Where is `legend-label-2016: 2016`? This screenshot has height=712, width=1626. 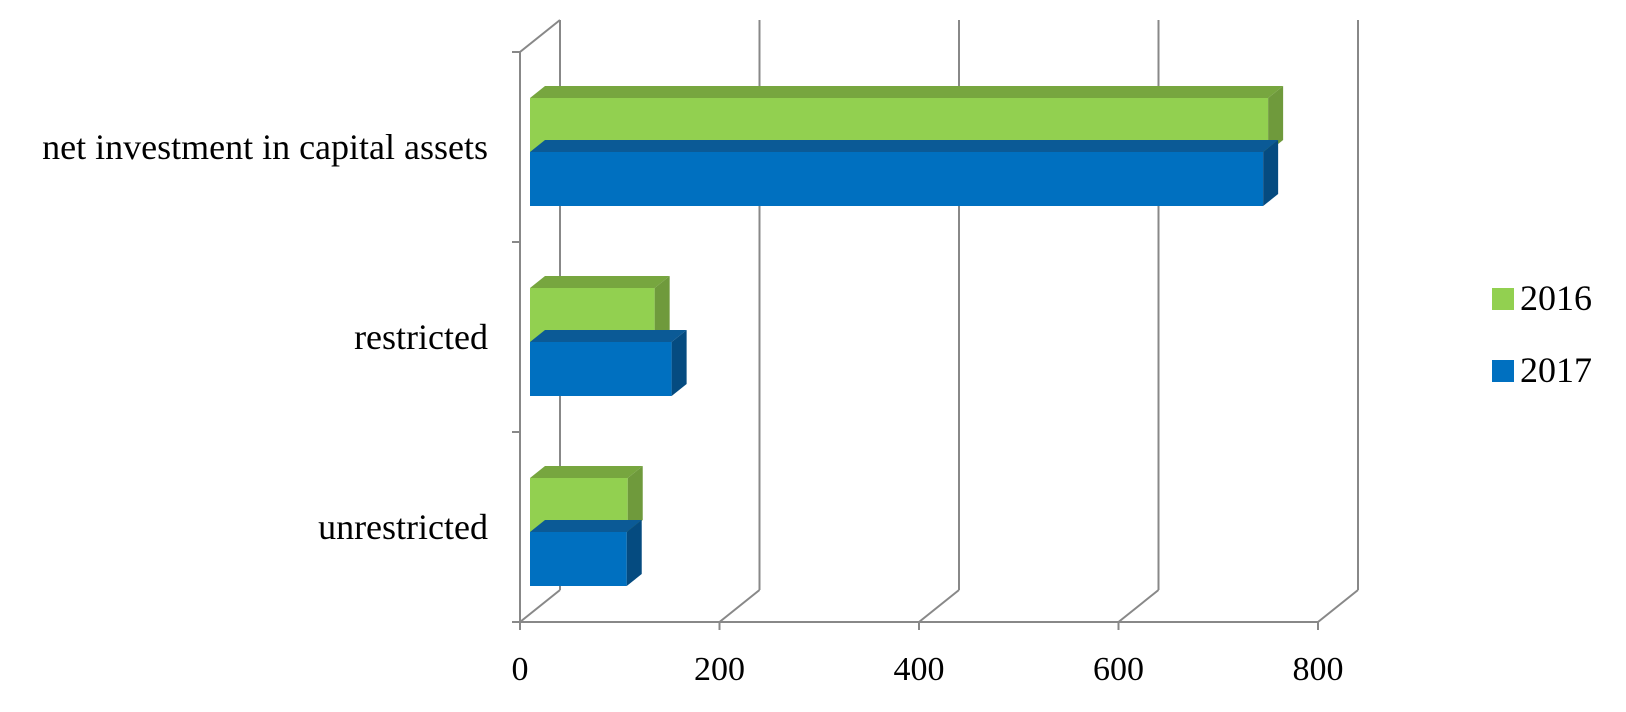 legend-label-2016: 2016 is located at coordinates (1556, 298).